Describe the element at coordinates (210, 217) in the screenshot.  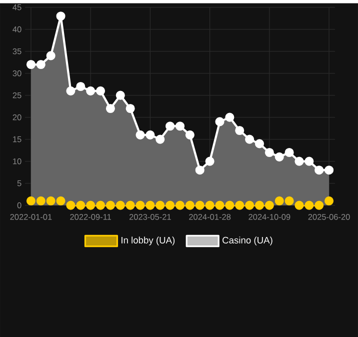
I see `x-tick-label: 2024-01-28` at that location.